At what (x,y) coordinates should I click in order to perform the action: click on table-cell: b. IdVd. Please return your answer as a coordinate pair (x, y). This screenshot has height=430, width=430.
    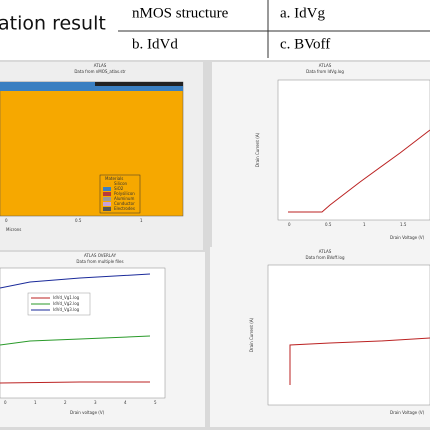
    Looking at the image, I should click on (155, 44).